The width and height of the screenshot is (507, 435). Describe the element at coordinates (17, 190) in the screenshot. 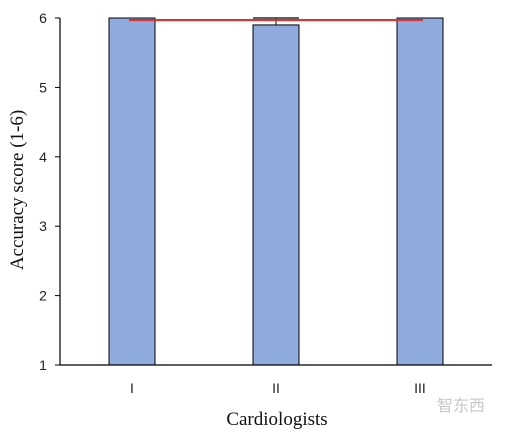

I see `y-axis-title: Accuracy score (1-6)` at that location.